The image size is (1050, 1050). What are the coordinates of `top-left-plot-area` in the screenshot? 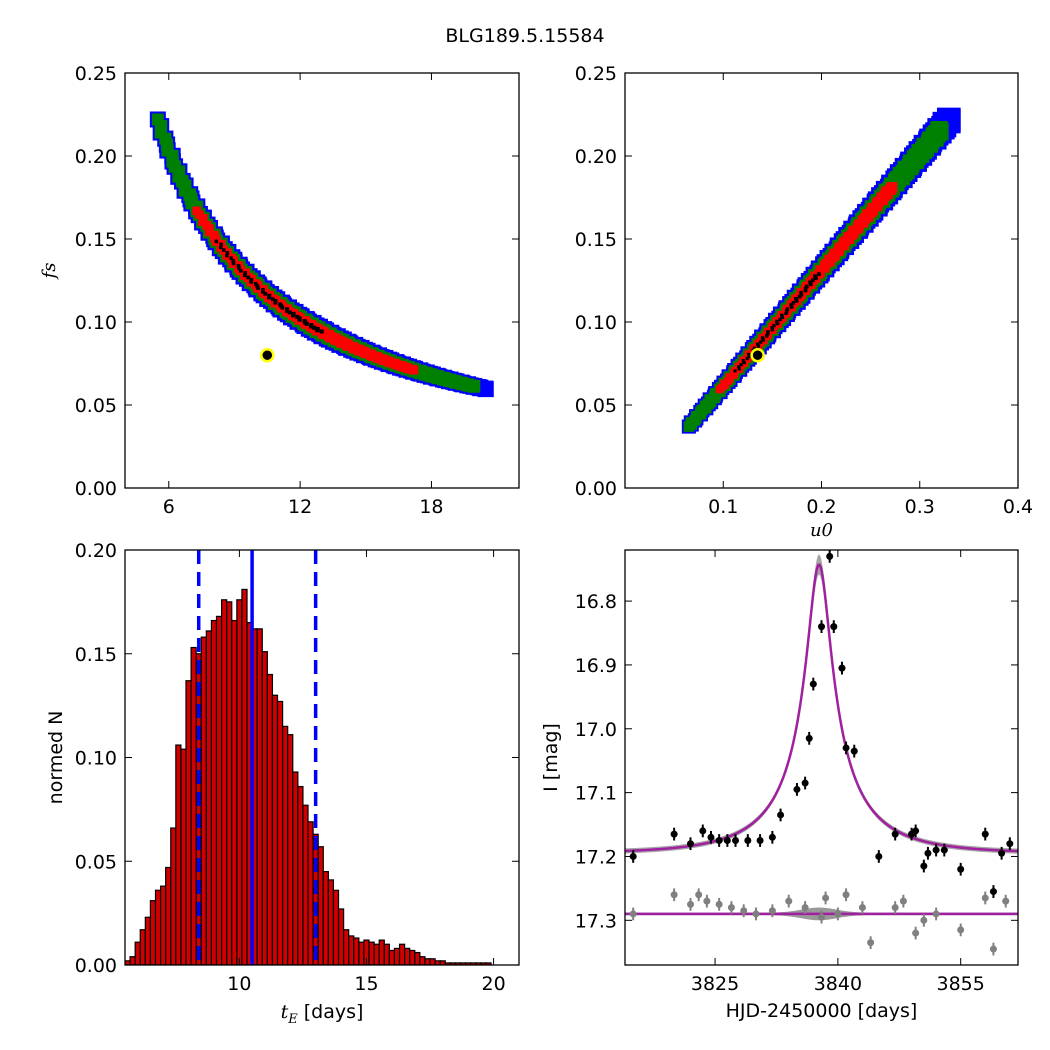 It's located at (321, 254).